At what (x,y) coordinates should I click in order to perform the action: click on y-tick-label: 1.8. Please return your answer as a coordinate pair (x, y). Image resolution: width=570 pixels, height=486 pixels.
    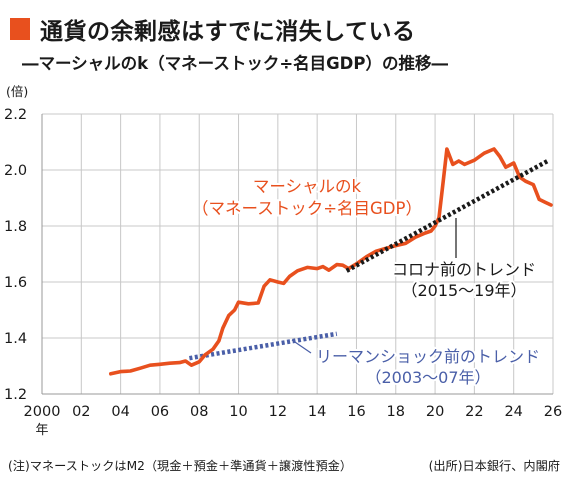
    Looking at the image, I should click on (15, 227).